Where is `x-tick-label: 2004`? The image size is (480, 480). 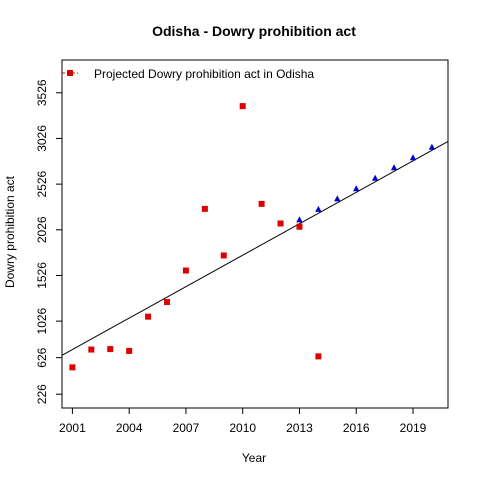 x-tick-label: 2004 is located at coordinates (129, 428).